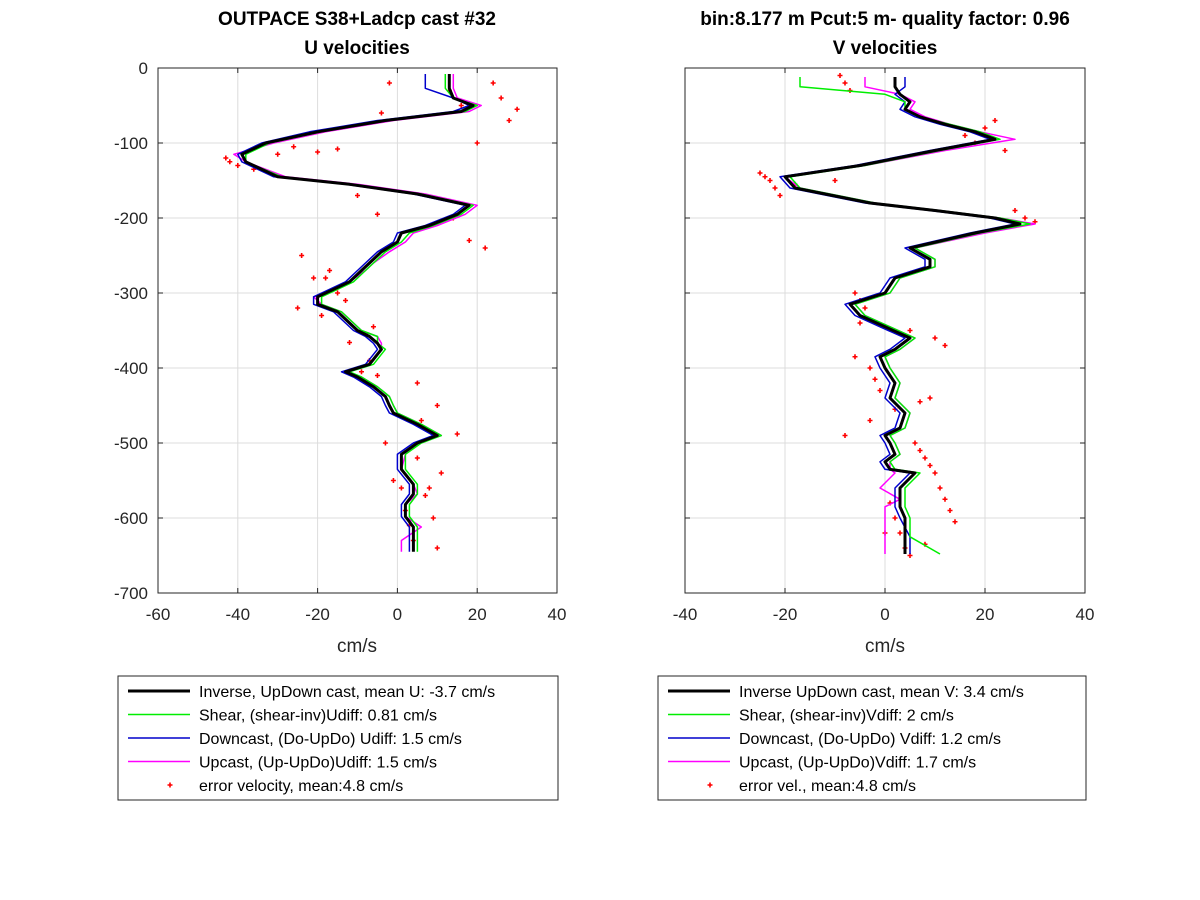 The height and width of the screenshot is (900, 1200). I want to click on v-legend-label: Shear, (shear-inv)Vdiff: 2 cm/s, so click(846, 716).